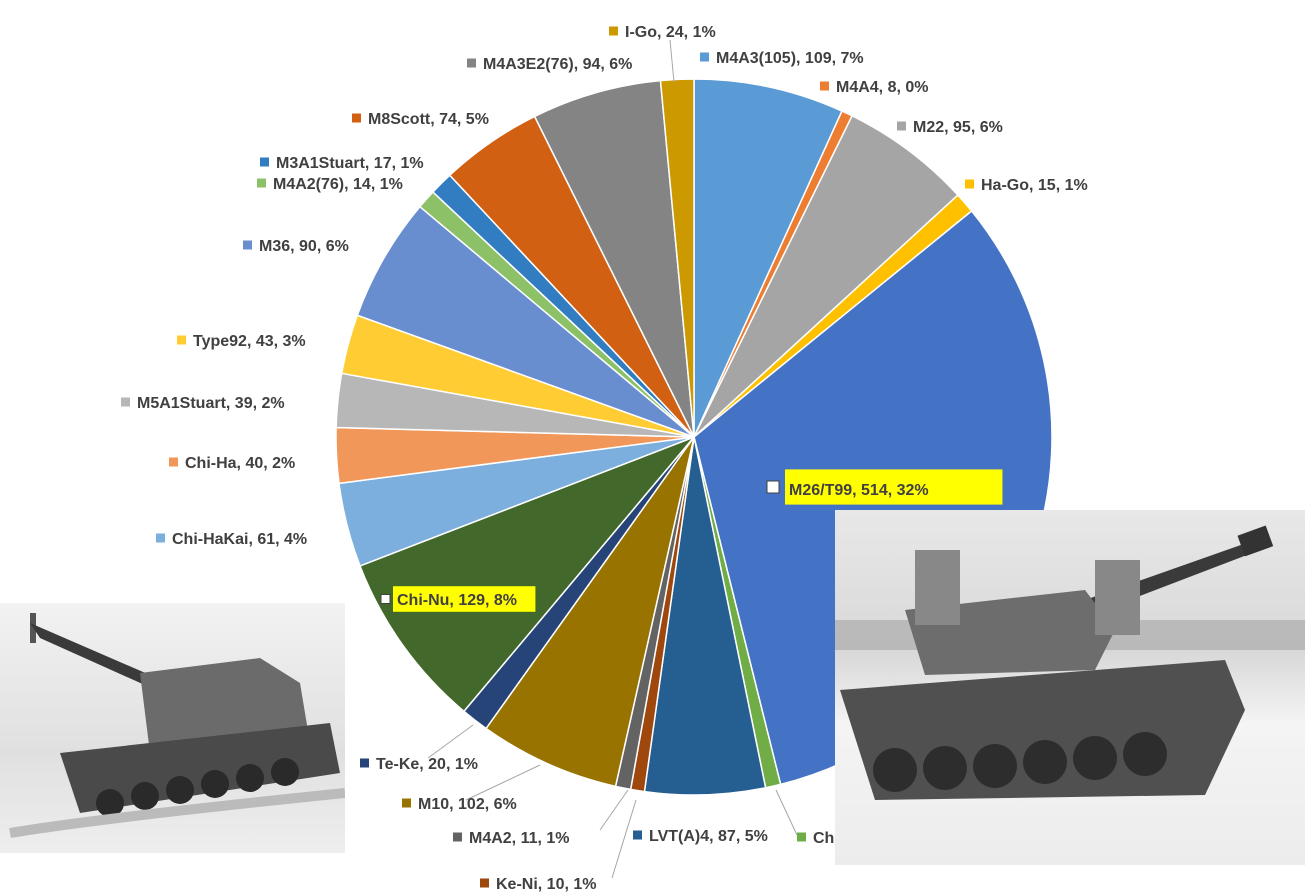  What do you see at coordinates (624, 839) in the screenshot?
I see `leader-line-ke-ni` at bounding box center [624, 839].